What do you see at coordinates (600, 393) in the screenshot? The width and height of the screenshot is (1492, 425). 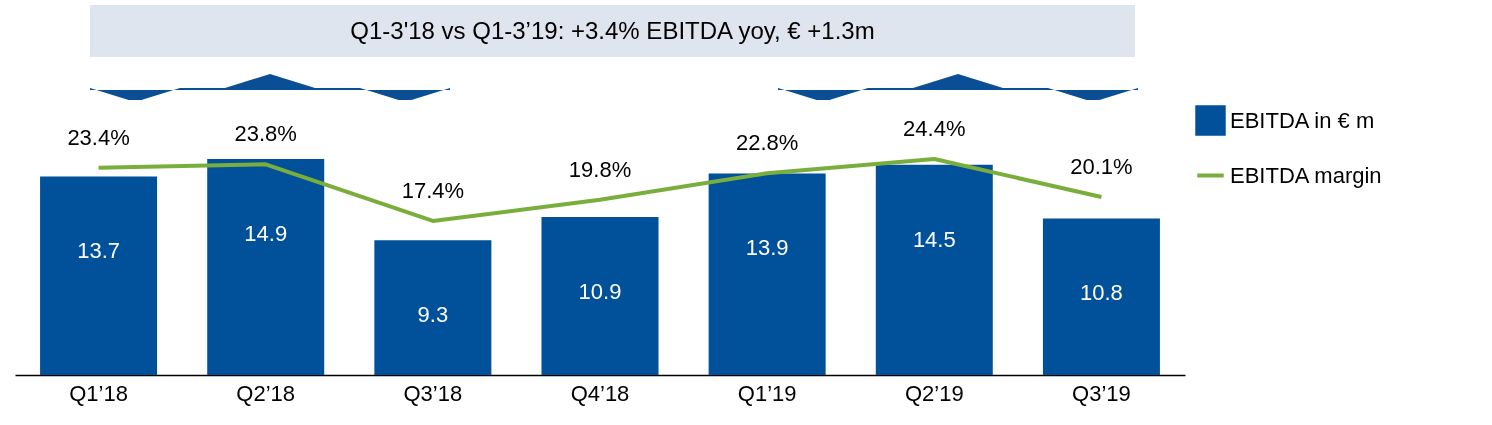 I see `x-tick-label: Q4’18` at bounding box center [600, 393].